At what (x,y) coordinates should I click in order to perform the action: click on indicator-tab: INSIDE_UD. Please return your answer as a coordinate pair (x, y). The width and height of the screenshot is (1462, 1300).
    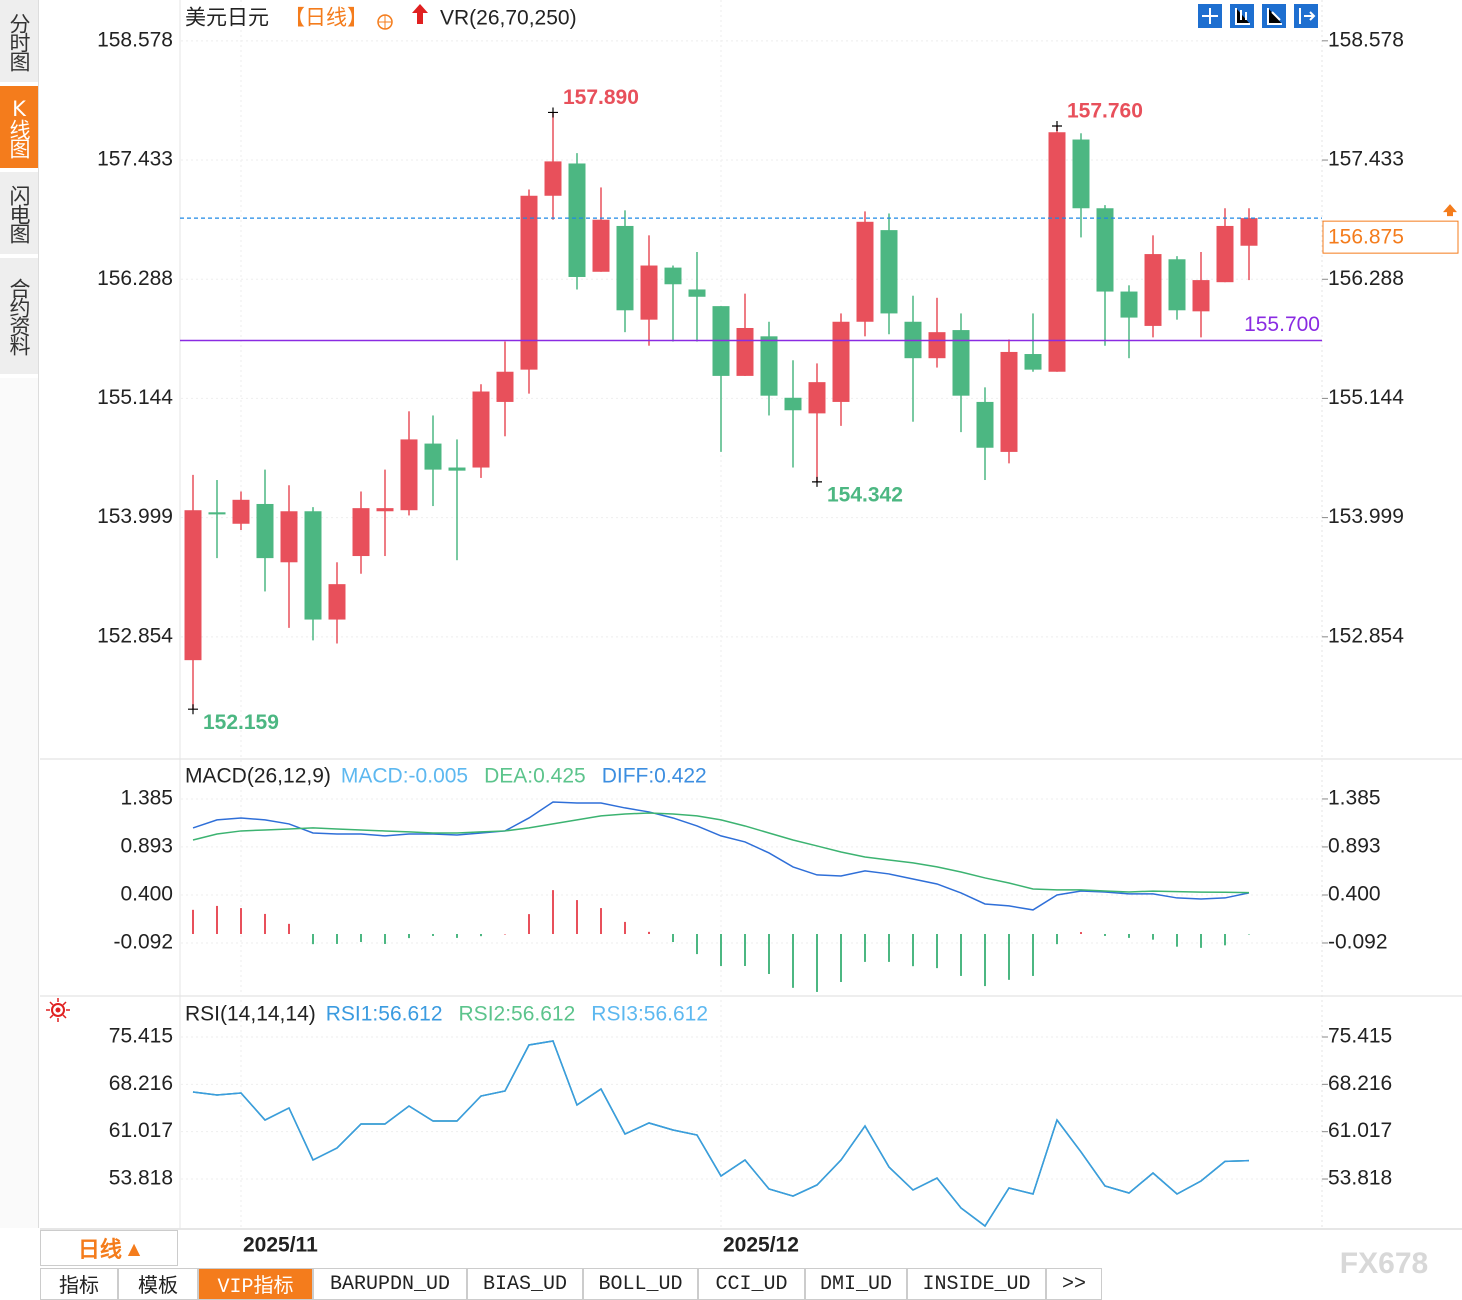
    Looking at the image, I should click on (976, 1284).